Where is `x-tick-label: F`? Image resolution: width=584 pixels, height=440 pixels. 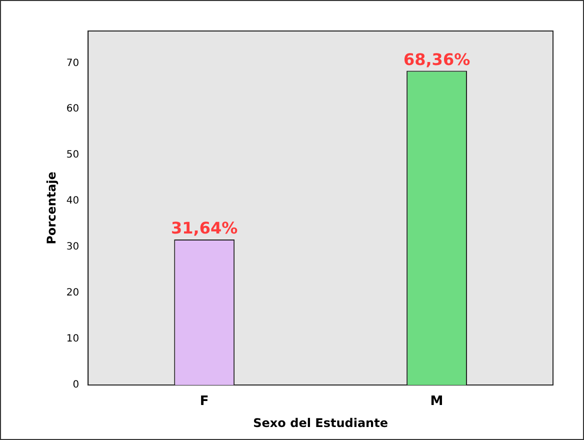
x-tick-label: F is located at coordinates (204, 402).